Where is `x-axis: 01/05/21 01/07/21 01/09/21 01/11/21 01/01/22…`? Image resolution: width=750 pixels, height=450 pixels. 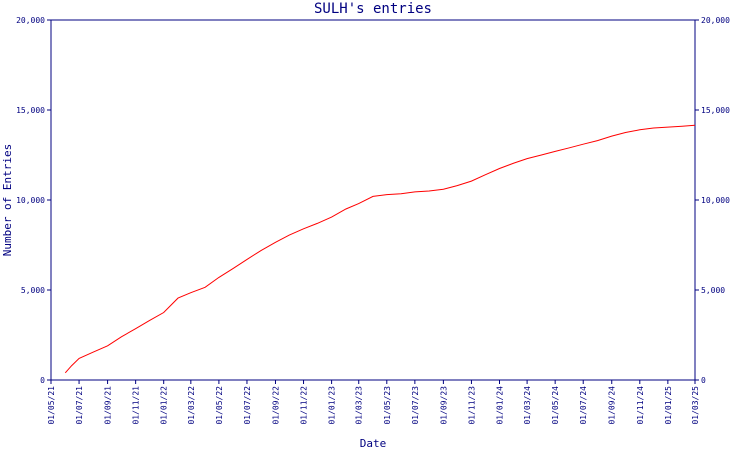
x-axis: 01/05/21 01/07/21 01/09/21 01/11/21 01/01/22… is located at coordinates (373, 402).